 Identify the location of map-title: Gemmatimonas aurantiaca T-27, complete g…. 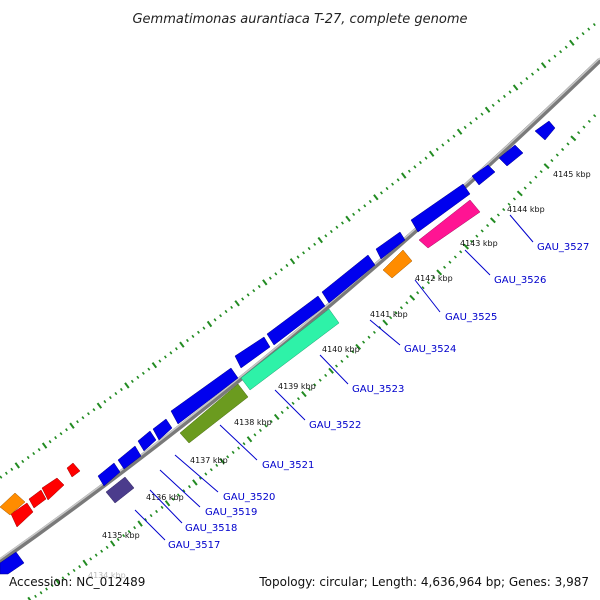
(299, 19).